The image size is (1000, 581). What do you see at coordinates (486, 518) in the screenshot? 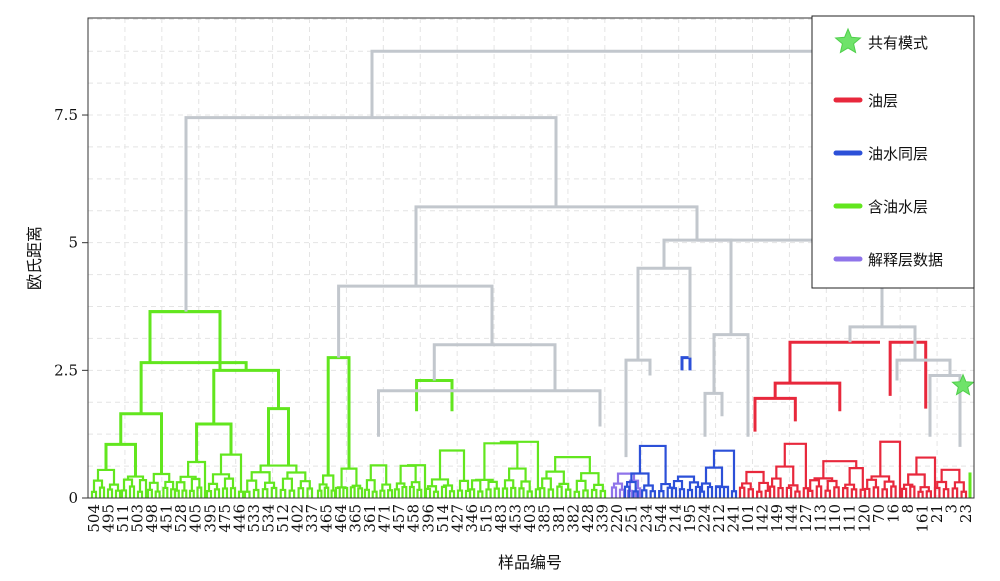
I see `x-tick-label: 515` at bounding box center [486, 518].